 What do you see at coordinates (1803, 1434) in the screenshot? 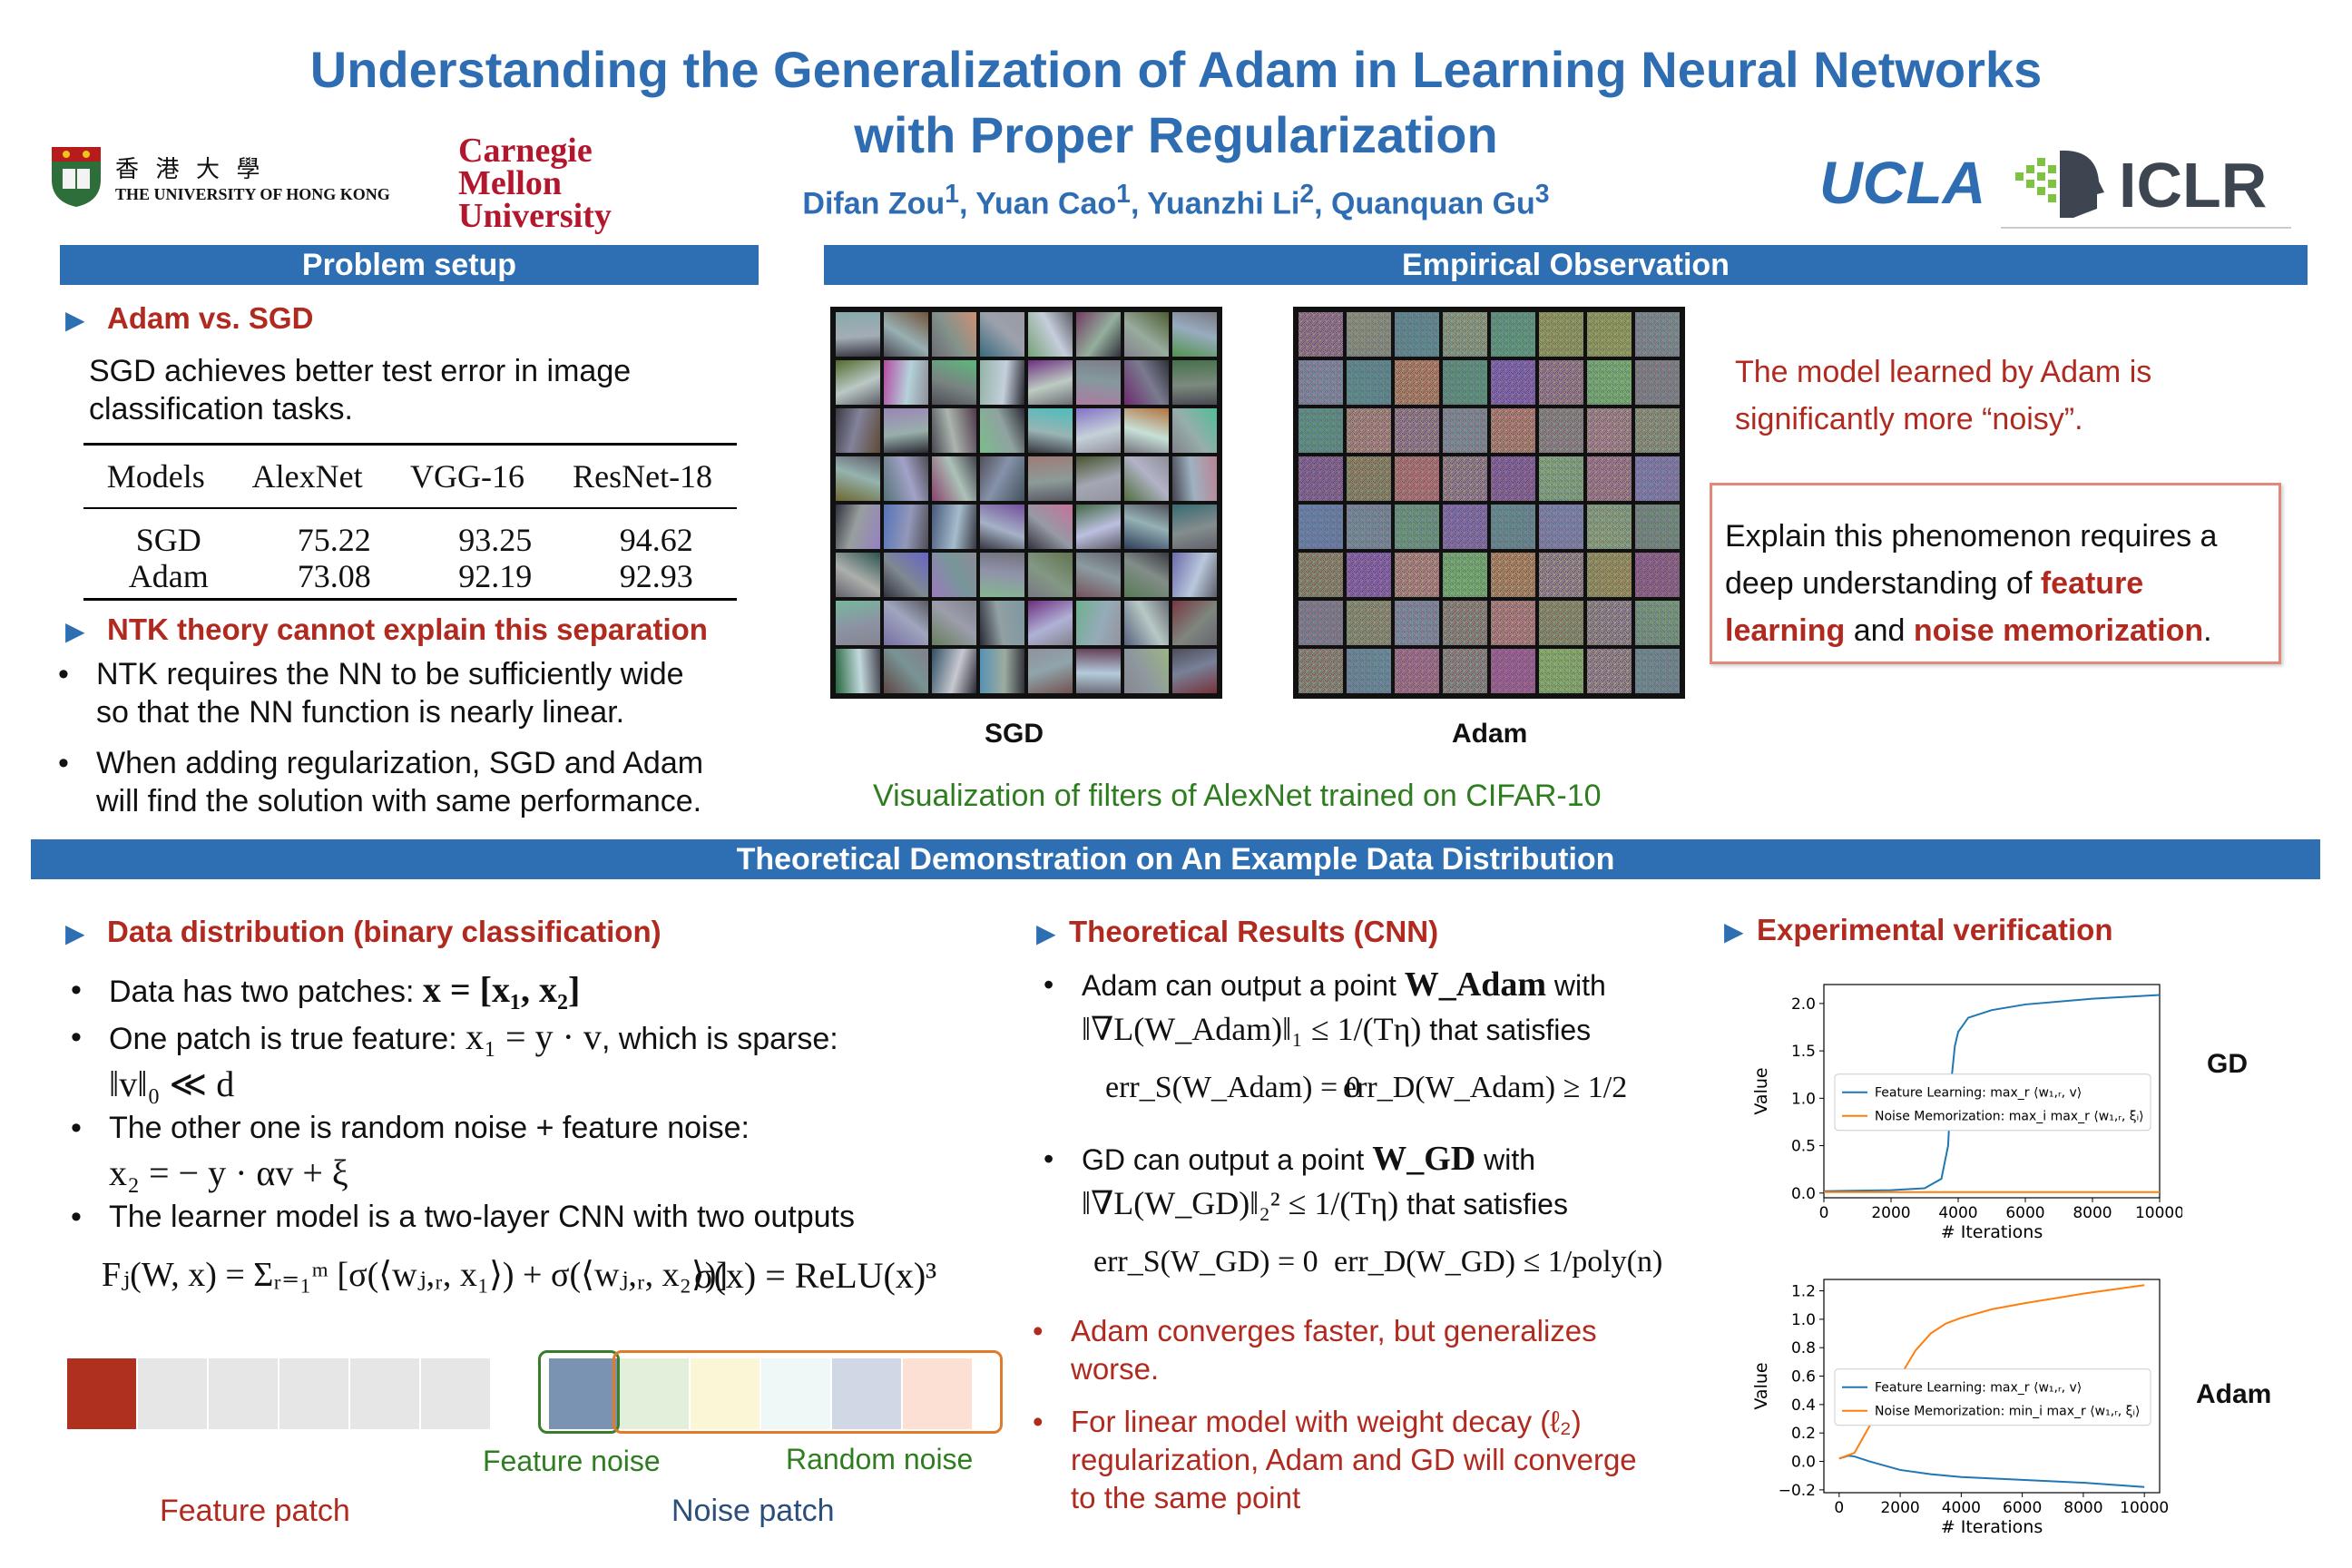
I see `y-tick-label: 0.2` at bounding box center [1803, 1434].